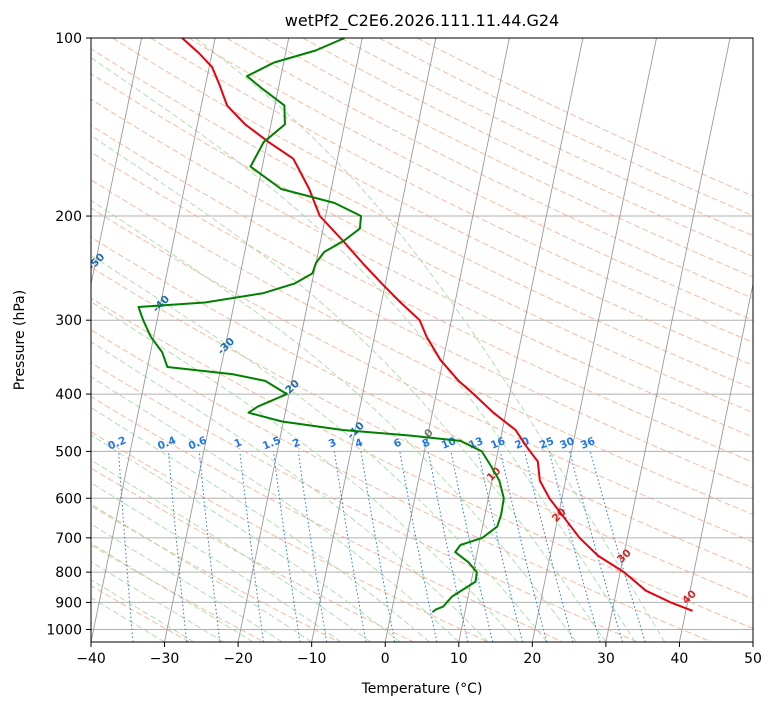  What do you see at coordinates (547, 443) in the screenshot?
I see `mixing-ratio-label: 25` at bounding box center [547, 443].